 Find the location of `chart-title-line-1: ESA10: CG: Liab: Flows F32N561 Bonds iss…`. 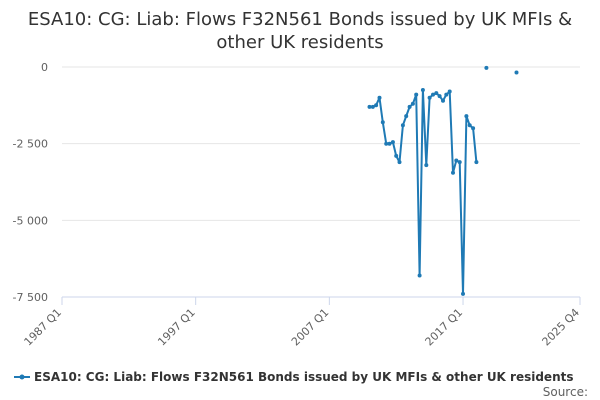

chart-title-line-1: ESA10: CG: Liab: Flows F32N561 Bonds iss… is located at coordinates (300, 19).